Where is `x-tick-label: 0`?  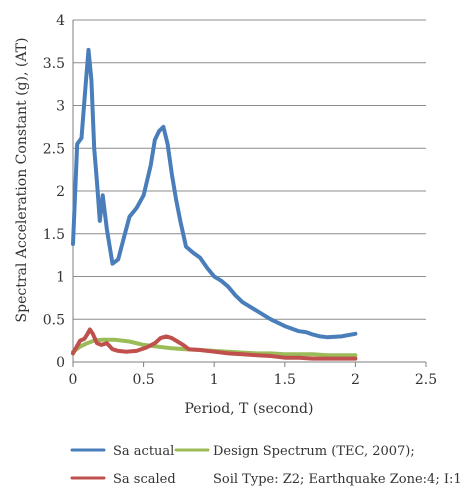
x-tick-label: 0 is located at coordinates (73, 380).